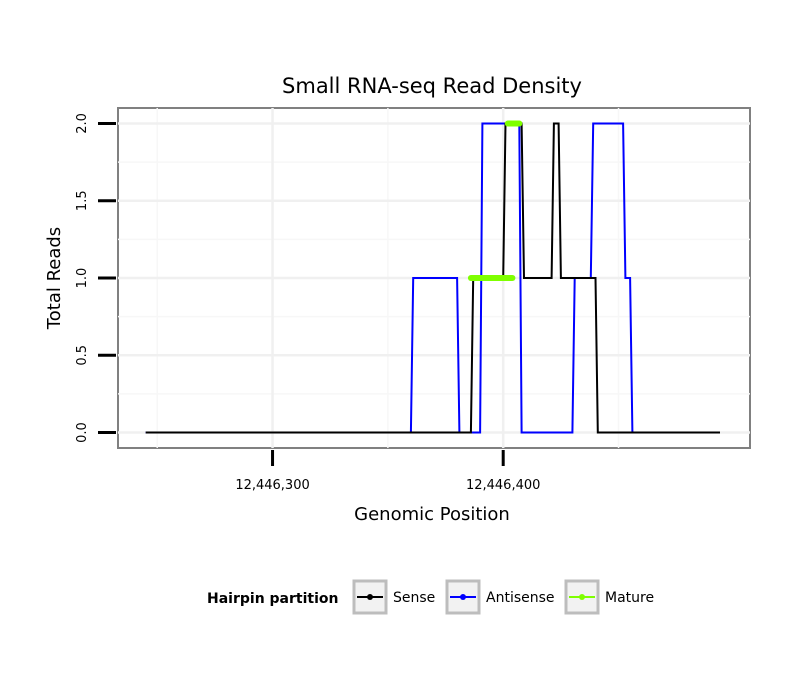  What do you see at coordinates (432, 514) in the screenshot?
I see `x-axis-title: Genomic Position` at bounding box center [432, 514].